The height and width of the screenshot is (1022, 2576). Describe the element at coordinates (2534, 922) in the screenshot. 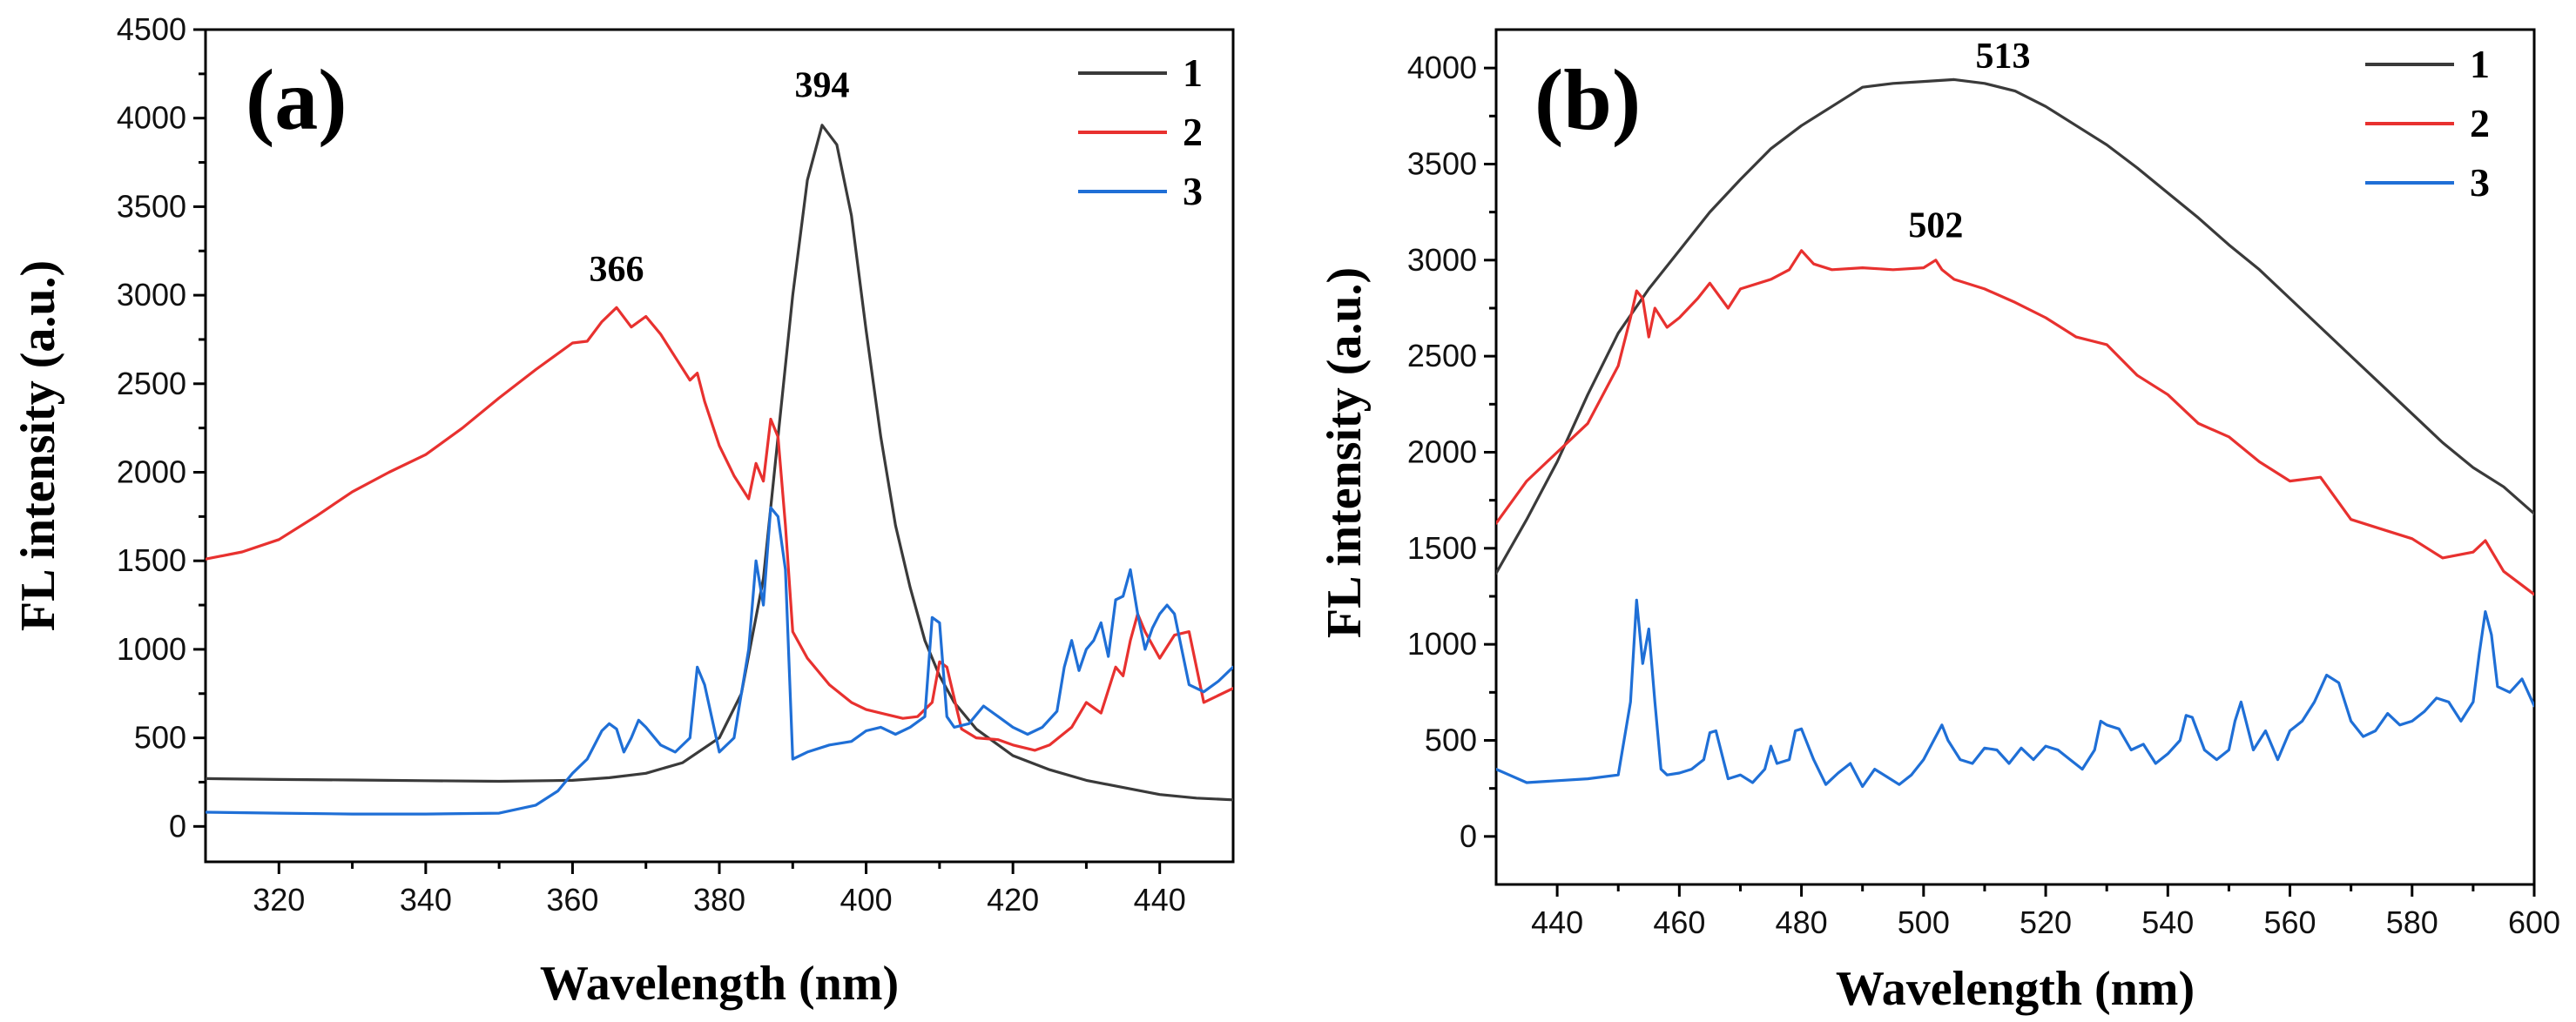

I see `x-tick-label-b: 600` at that location.